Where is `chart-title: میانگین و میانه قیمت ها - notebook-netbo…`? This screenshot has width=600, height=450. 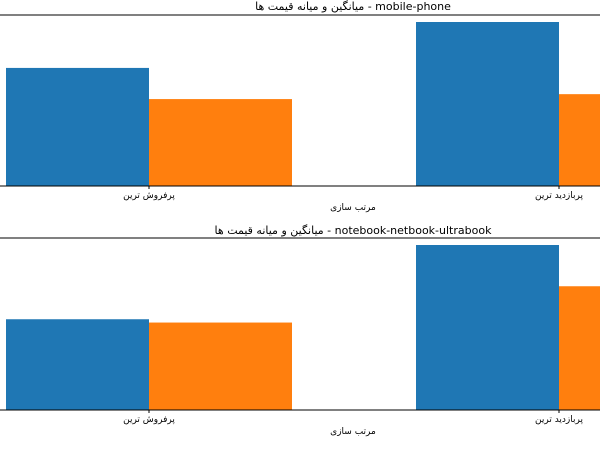 chart-title: میانگین و میانه قیمت ها - notebook-netbo… is located at coordinates (354, 230).